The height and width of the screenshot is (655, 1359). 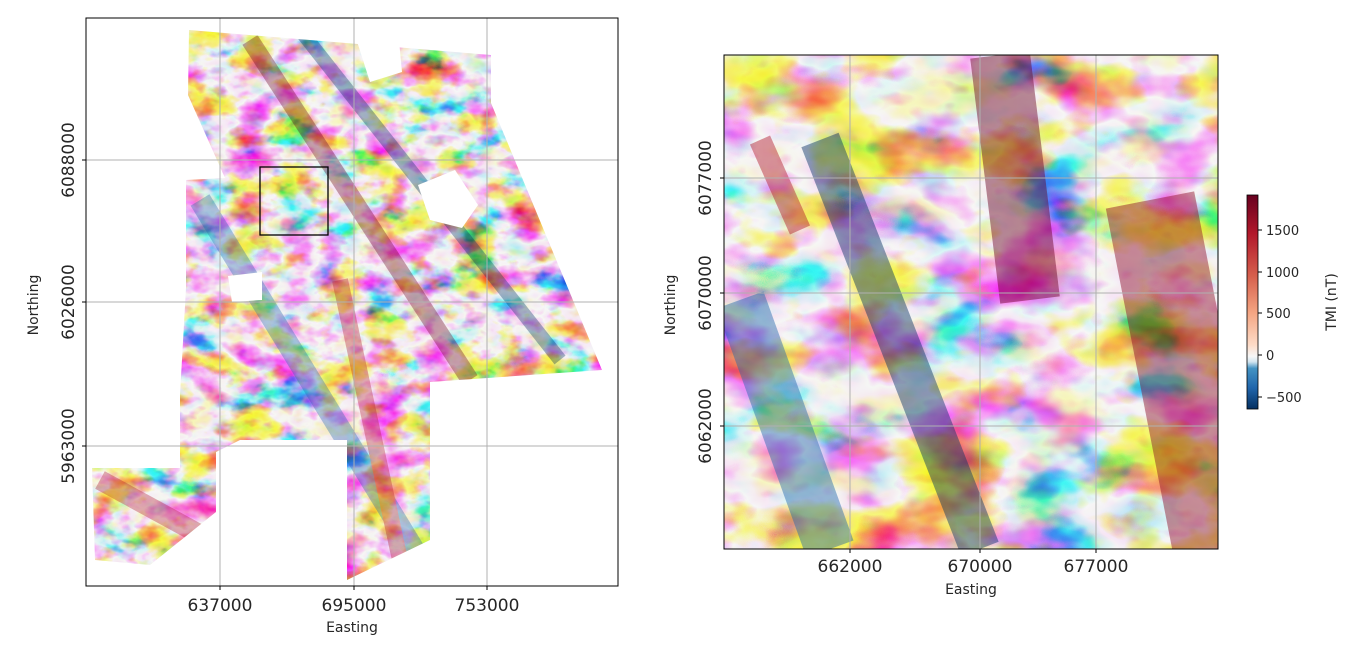 I want to click on colorbar-gradient, so click(x=1252, y=302).